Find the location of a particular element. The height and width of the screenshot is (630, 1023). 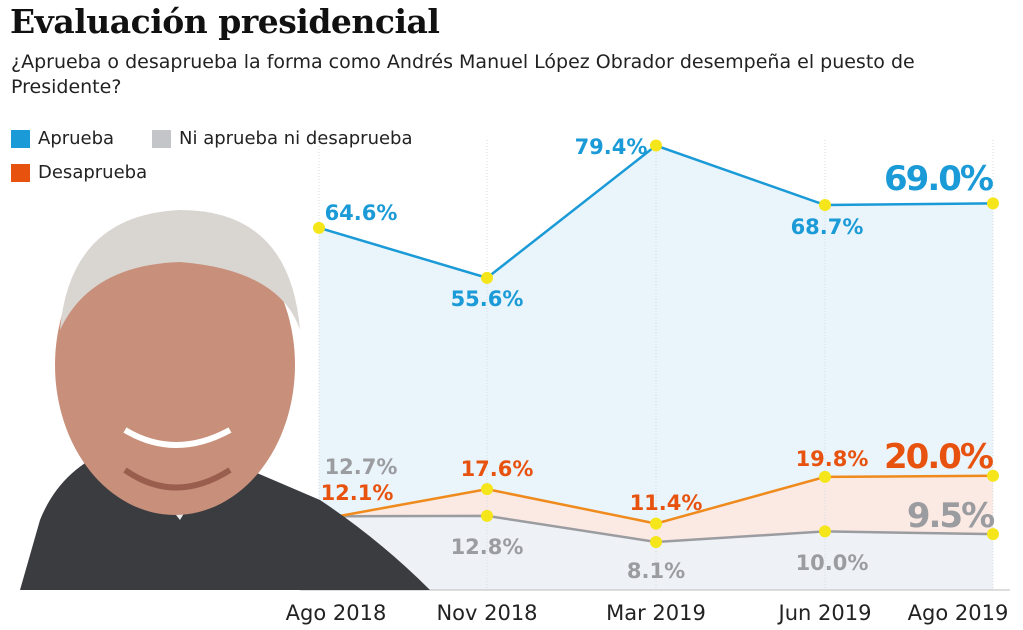

data-label: 69.0% is located at coordinates (938, 179).